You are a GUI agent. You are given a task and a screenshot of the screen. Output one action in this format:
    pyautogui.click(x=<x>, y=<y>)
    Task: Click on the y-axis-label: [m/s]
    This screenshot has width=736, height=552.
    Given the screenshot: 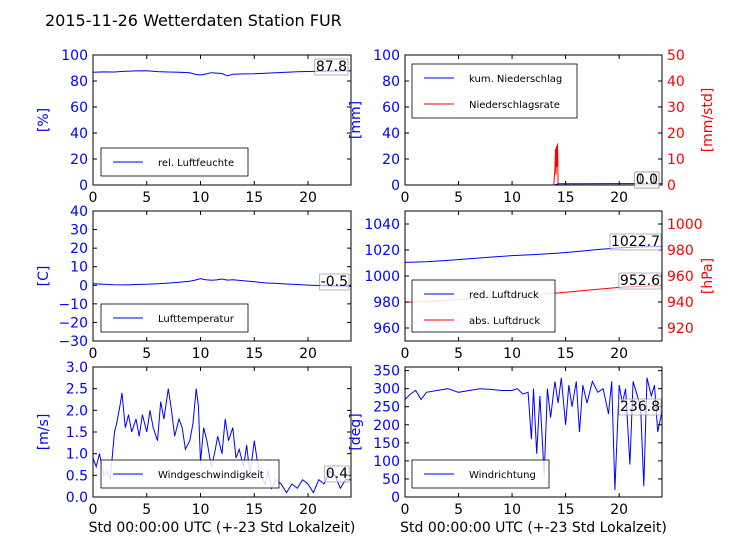 What is the action you would take?
    pyautogui.click(x=44, y=432)
    